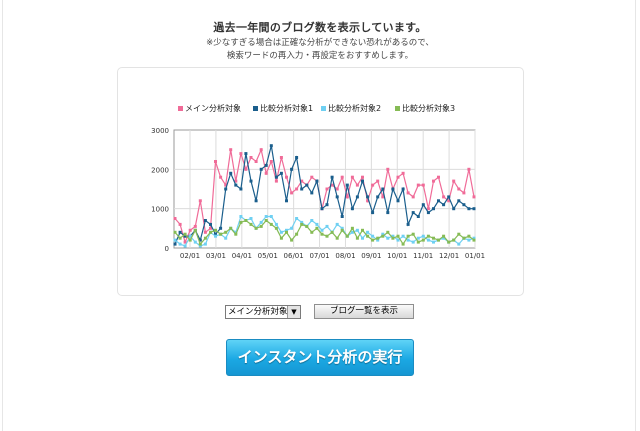  Describe the element at coordinates (160, 131) in the screenshot. I see `y-tick-label: 3000` at that location.